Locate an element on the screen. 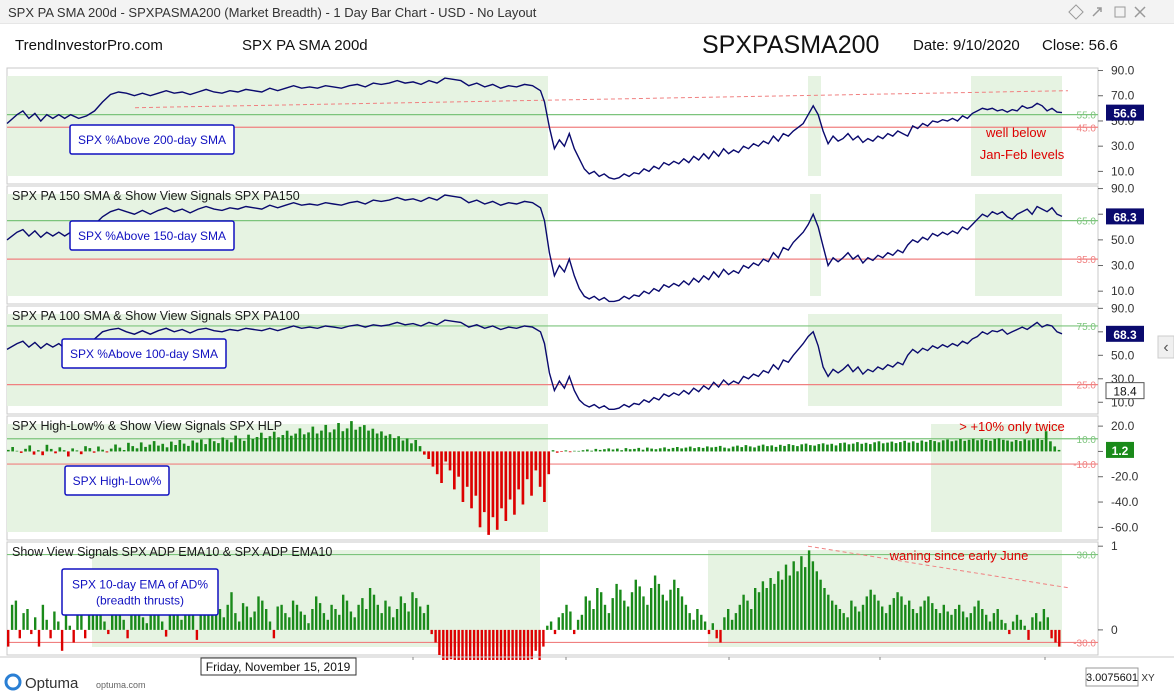  annotation-text: > +10% only twice is located at coordinates (1012, 426).